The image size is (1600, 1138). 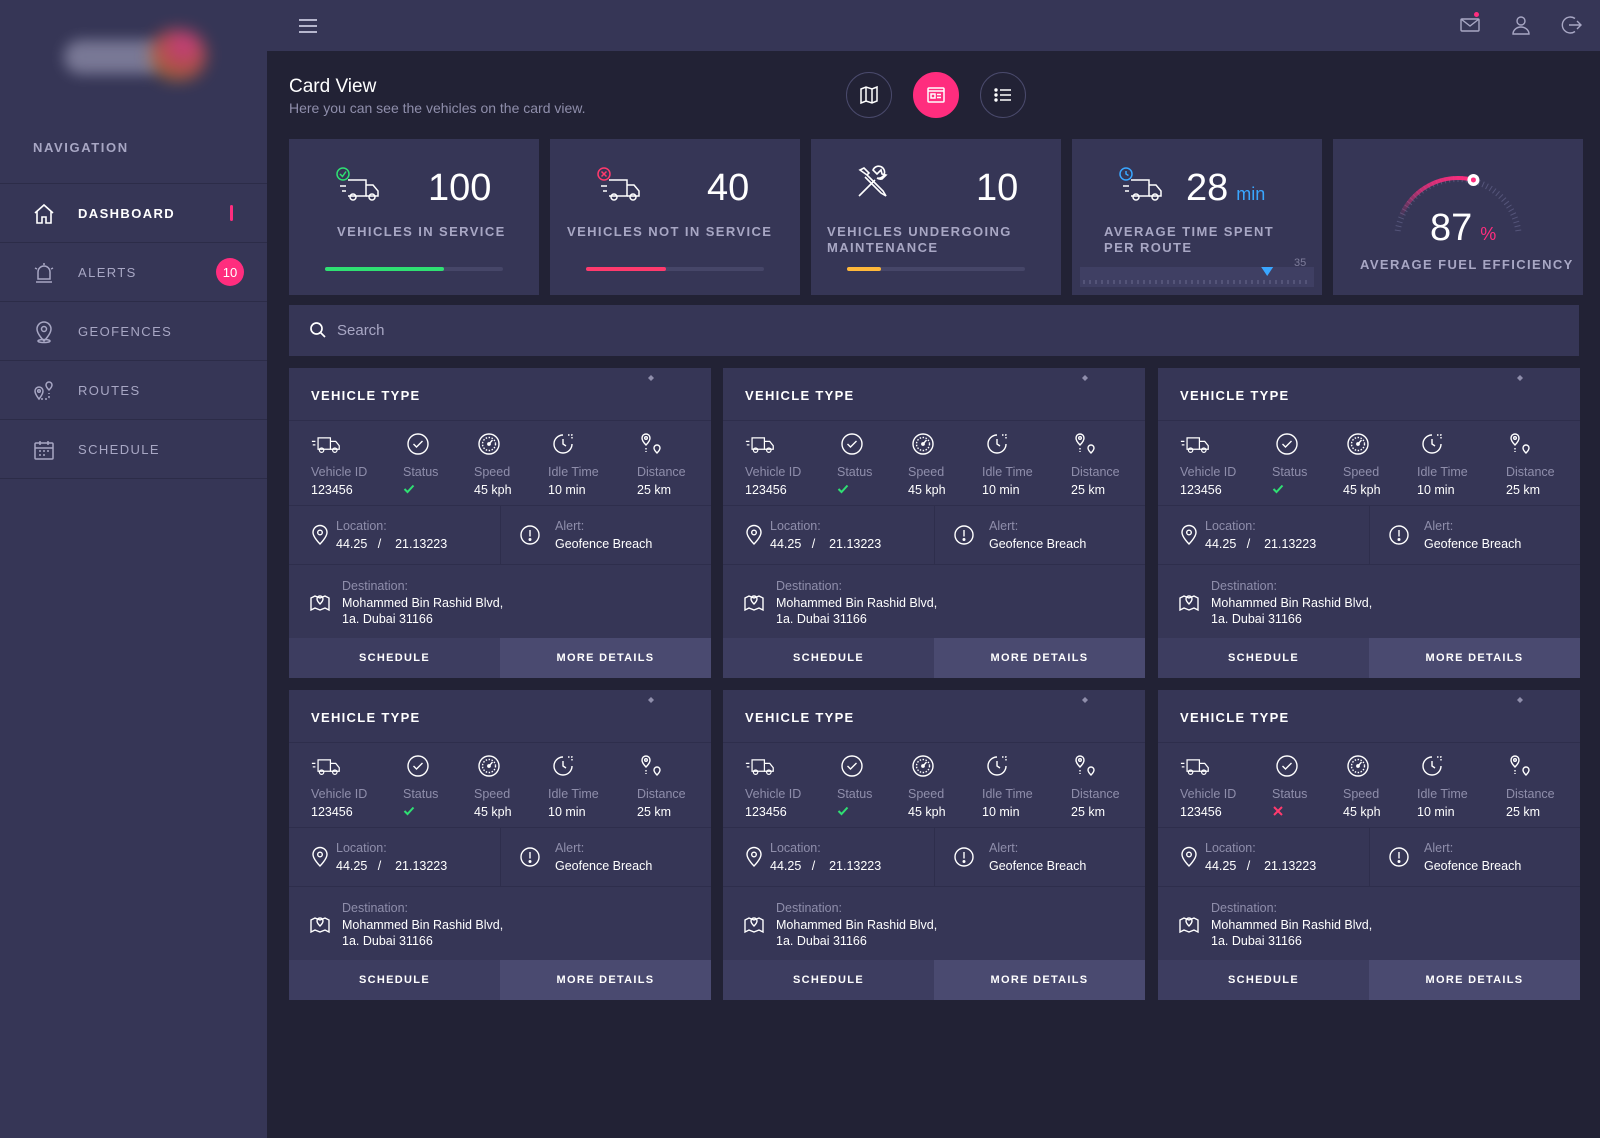 I want to click on list-view-button, so click(x=1003, y=95).